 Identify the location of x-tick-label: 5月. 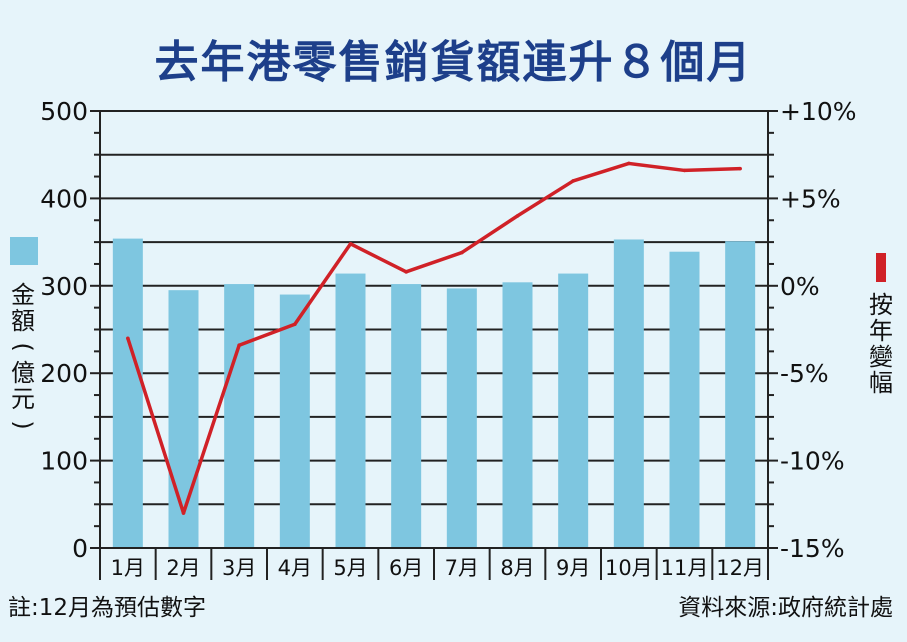
(350, 568).